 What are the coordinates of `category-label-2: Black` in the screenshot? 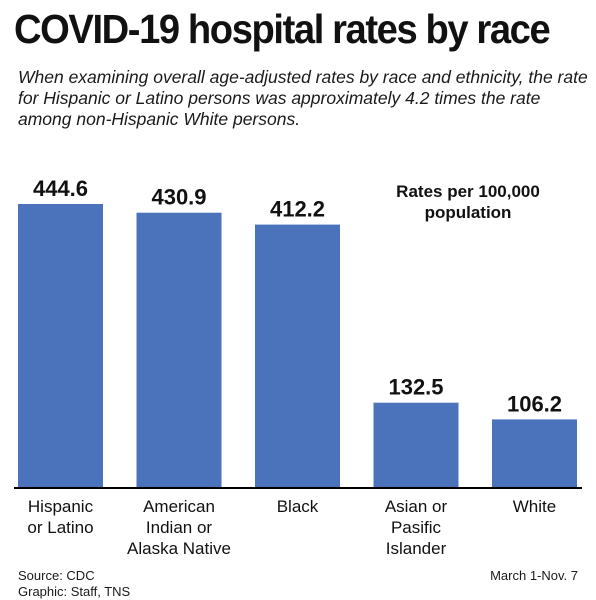 It's located at (298, 506).